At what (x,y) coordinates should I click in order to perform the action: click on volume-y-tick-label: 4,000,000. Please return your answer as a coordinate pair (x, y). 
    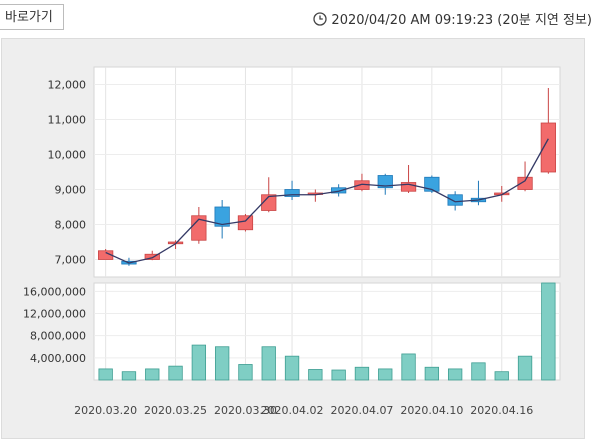
    Looking at the image, I should click on (58, 358).